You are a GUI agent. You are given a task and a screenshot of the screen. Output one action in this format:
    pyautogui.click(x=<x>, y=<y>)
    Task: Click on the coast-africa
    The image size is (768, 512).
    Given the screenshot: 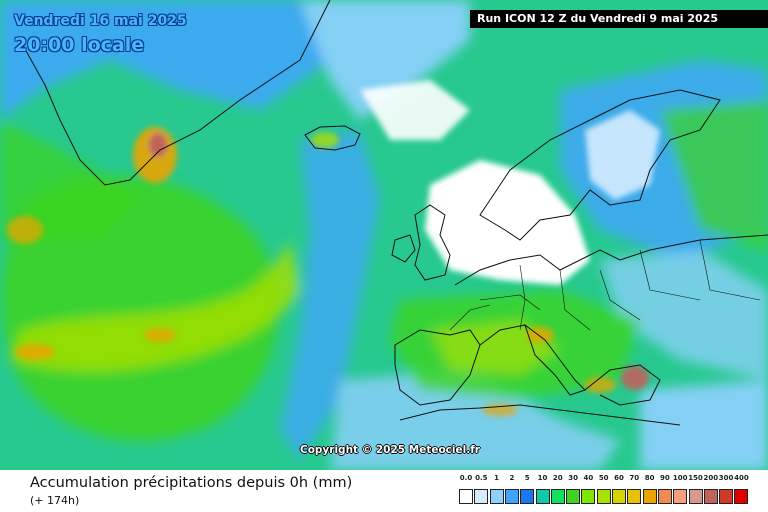 What is the action you would take?
    pyautogui.click(x=540, y=415)
    